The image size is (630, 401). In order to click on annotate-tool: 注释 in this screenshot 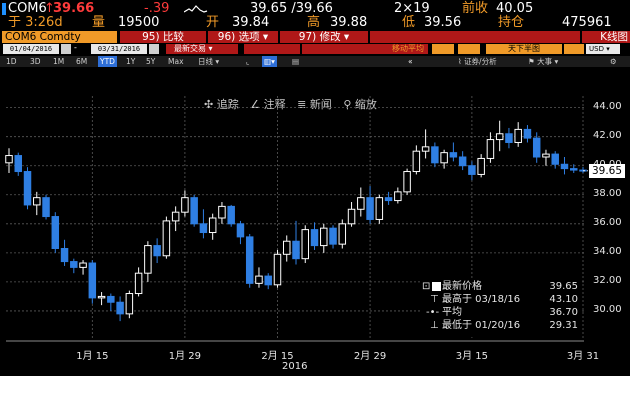, I will do `click(274, 104)`.